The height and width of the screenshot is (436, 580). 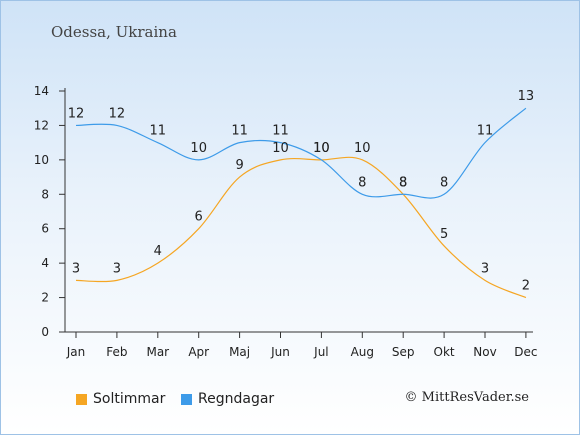 What do you see at coordinates (198, 352) in the screenshot?
I see `x-tick-label: Apr` at bounding box center [198, 352].